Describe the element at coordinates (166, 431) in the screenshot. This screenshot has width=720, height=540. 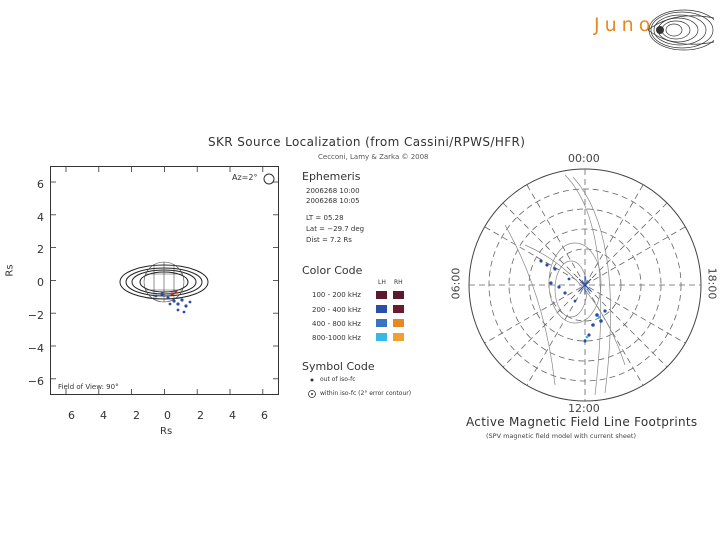
I see `left-x-axis-label: Rs` at that location.